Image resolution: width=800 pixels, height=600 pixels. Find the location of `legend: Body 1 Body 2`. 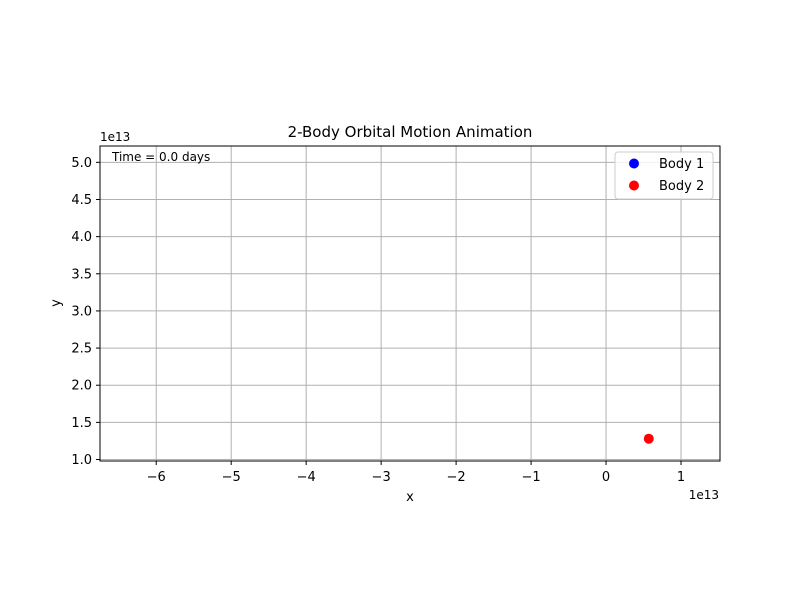

legend: Body 1 Body 2 is located at coordinates (664, 175).